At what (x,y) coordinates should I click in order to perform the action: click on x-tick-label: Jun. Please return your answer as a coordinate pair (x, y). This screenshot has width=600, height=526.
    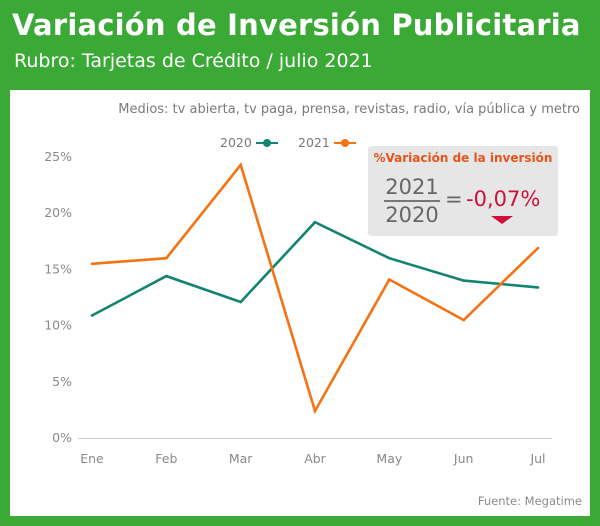
    Looking at the image, I should click on (463, 458).